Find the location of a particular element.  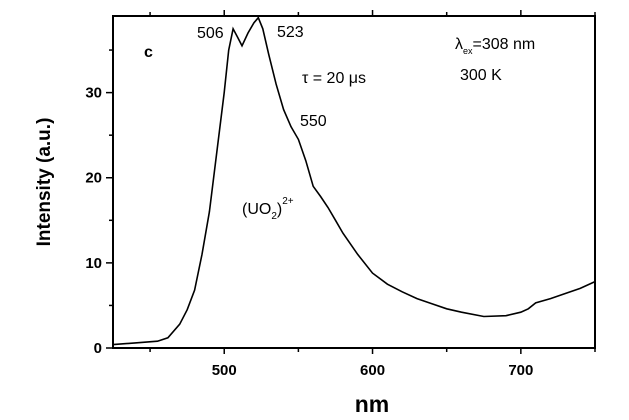

peak-label-550: 550 is located at coordinates (313, 121).